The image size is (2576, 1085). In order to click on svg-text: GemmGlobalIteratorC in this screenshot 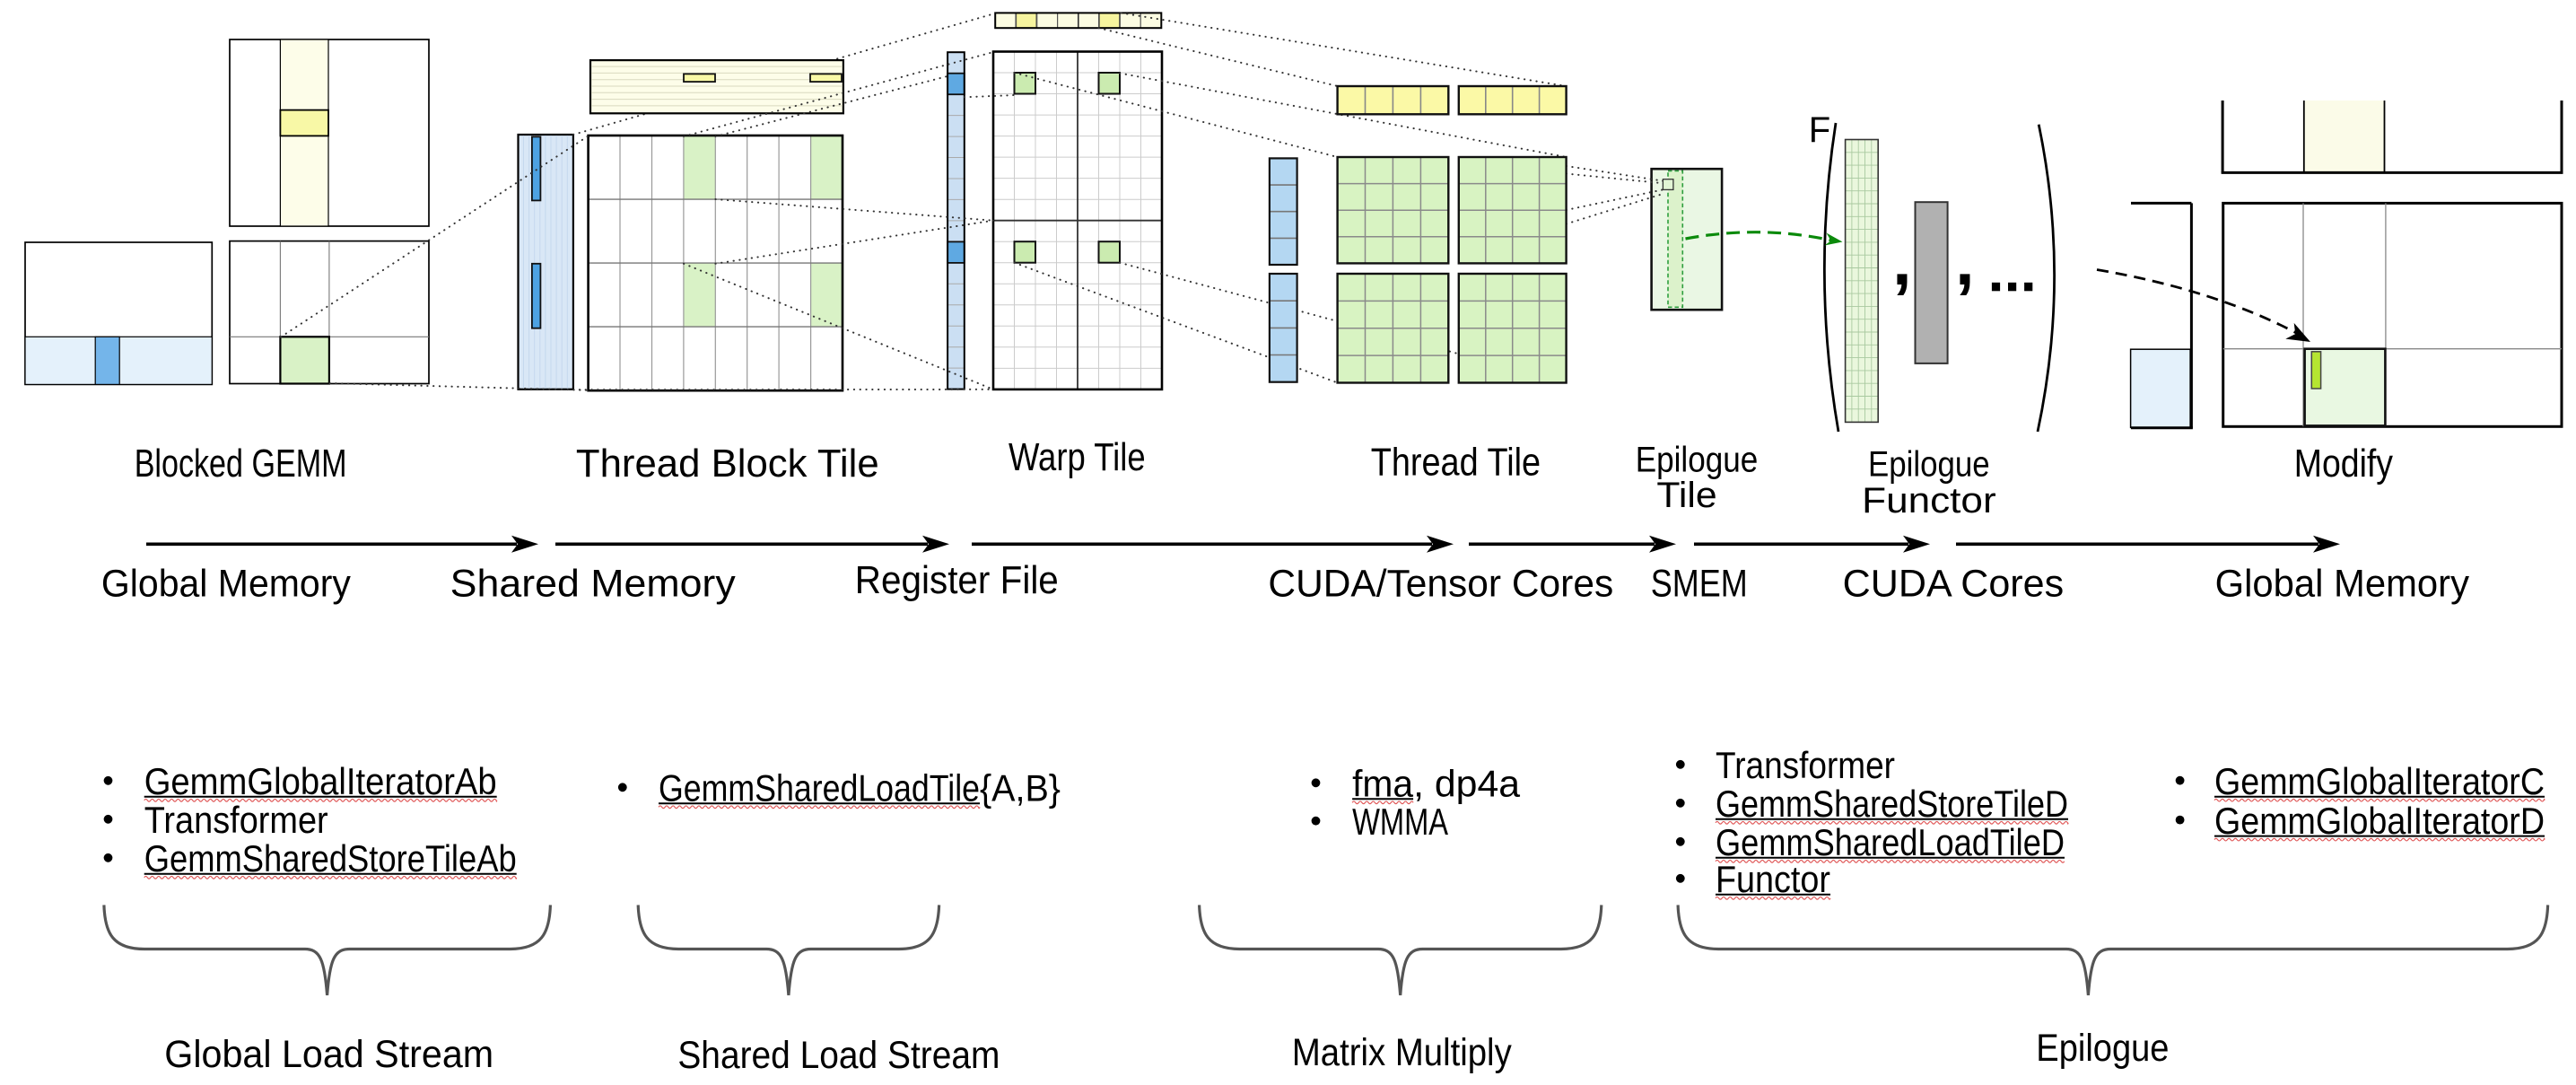, I will do `click(2380, 781)`.